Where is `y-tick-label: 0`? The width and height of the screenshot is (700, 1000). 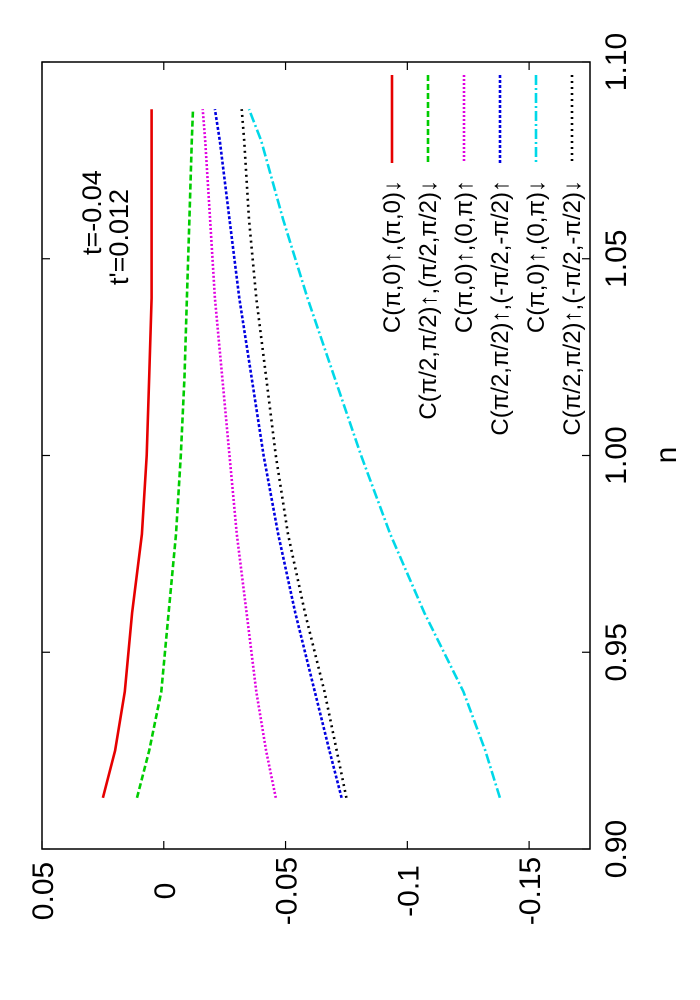
y-tick-label: 0 is located at coordinates (165, 891).